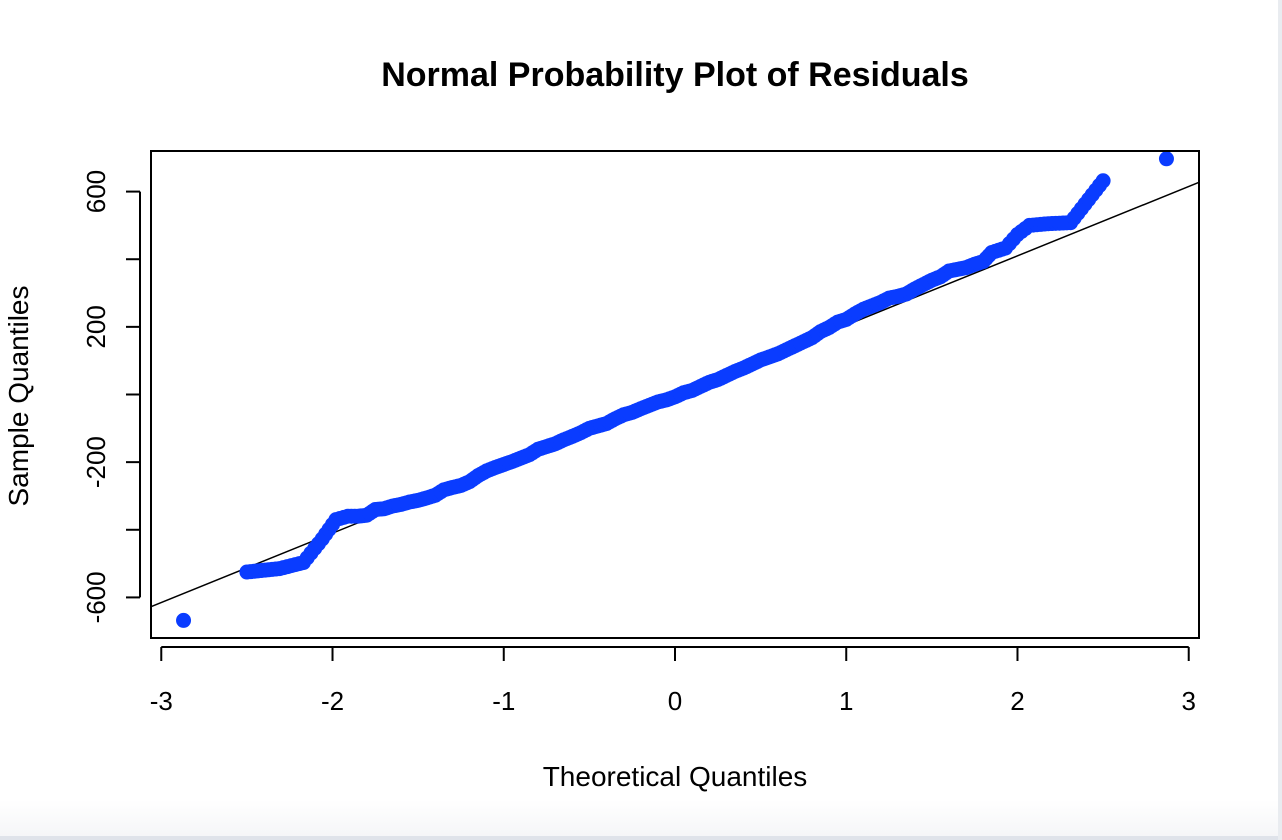  I want to click on y-tick-label: -600, so click(96, 597).